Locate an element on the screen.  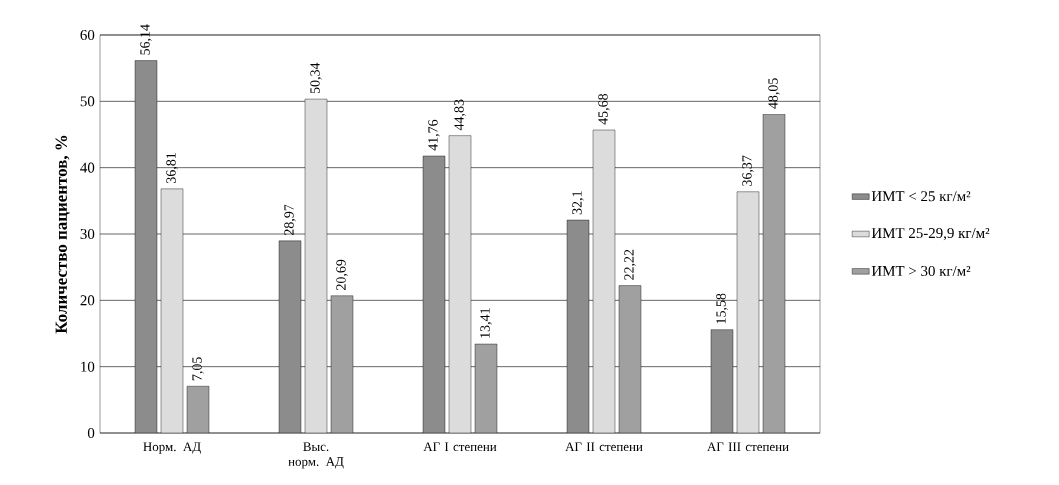
data-label: 50,34 is located at coordinates (316, 78).